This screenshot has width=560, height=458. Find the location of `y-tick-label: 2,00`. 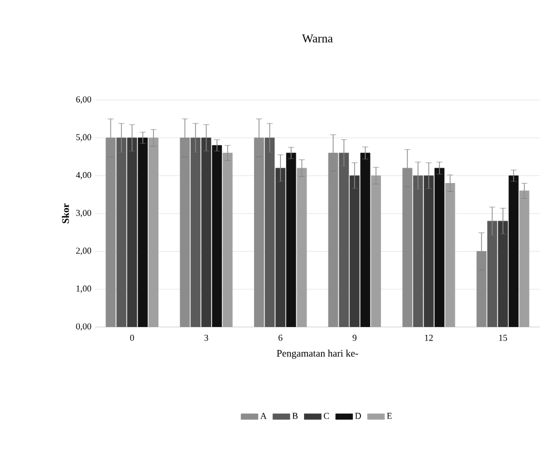

y-tick-label: 2,00 is located at coordinates (84, 251).